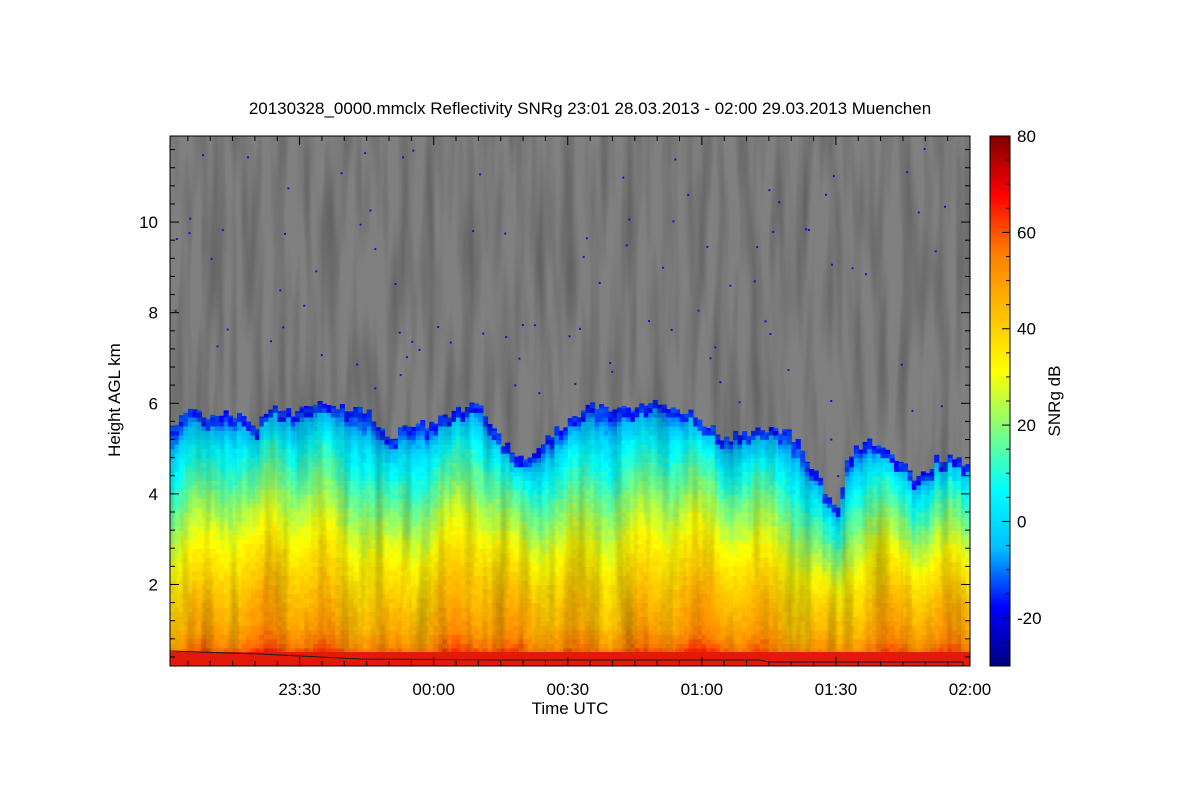 This screenshot has width=1200, height=800. I want to click on colorbar-tick-label: 60, so click(1026, 232).